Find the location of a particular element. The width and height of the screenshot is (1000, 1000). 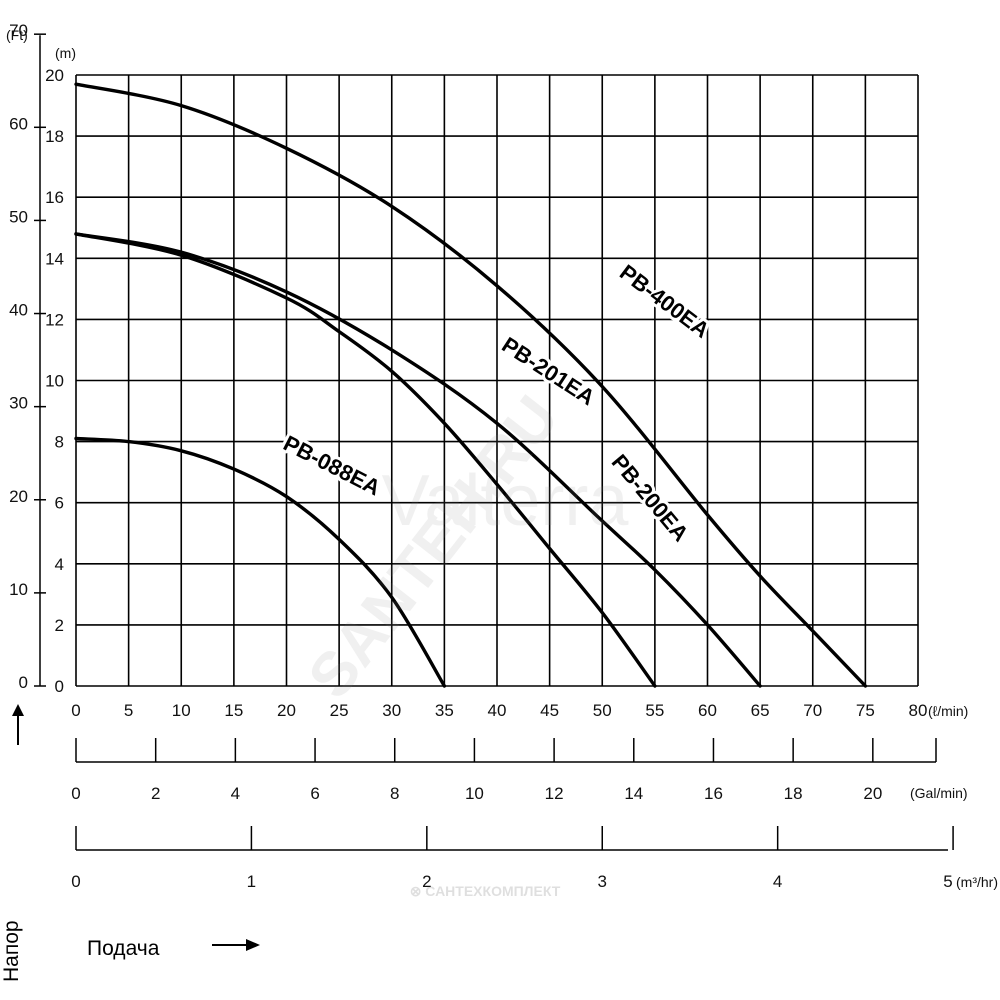

x-tick-label-m3h: 2 is located at coordinates (426, 881).